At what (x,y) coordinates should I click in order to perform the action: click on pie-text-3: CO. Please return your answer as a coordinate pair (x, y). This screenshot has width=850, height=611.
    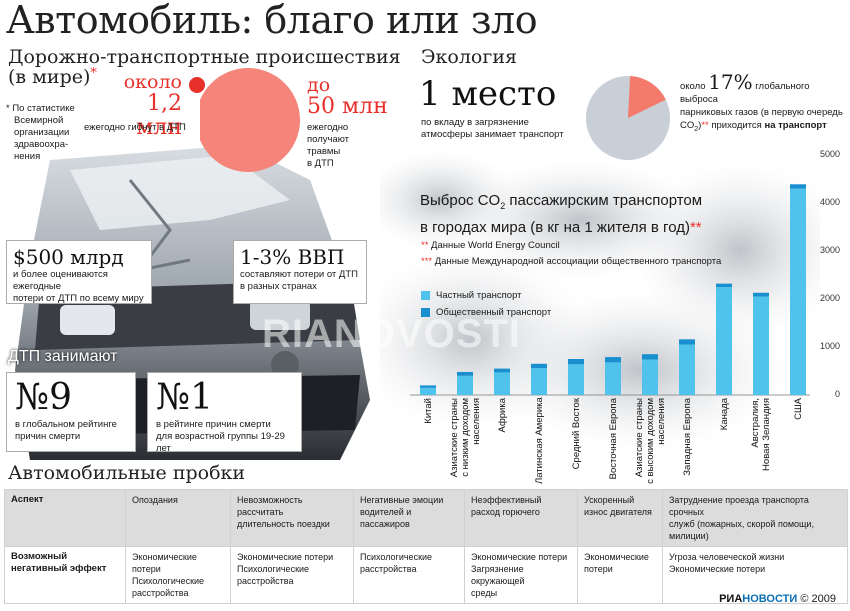
    Looking at the image, I should click on (687, 125).